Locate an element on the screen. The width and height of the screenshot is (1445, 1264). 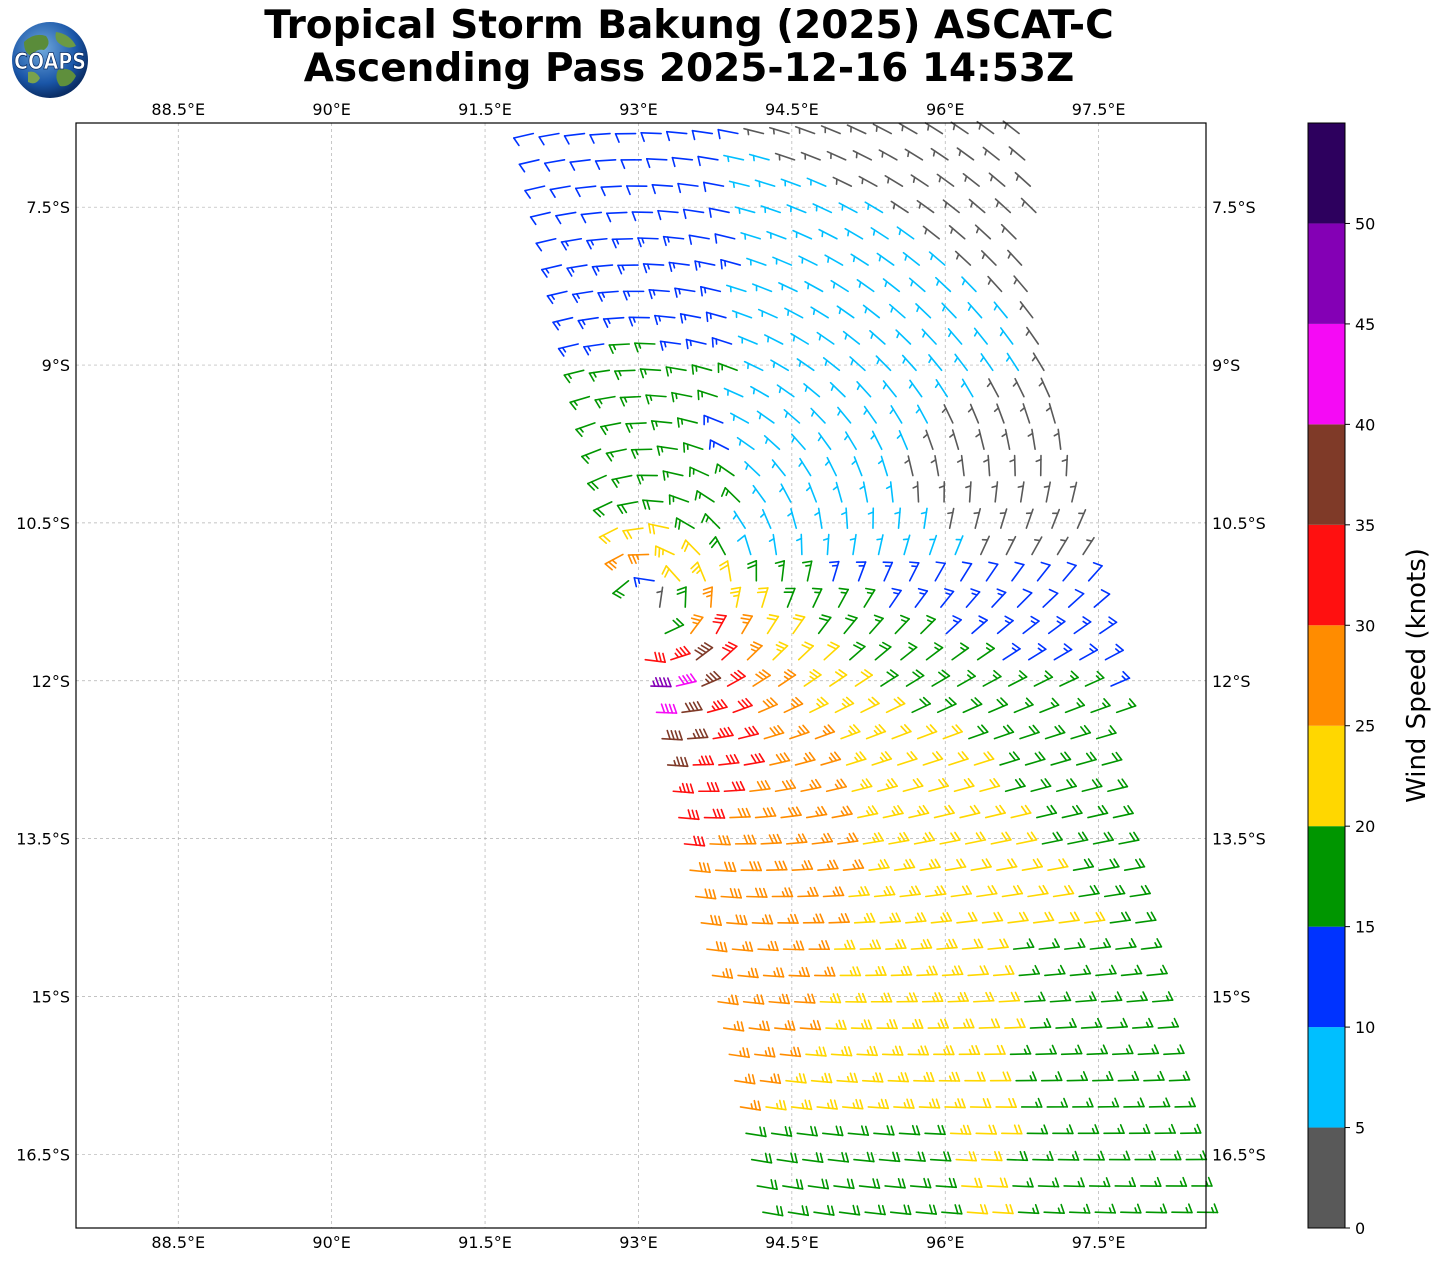
colorbar-frame is located at coordinates (1326, 675).